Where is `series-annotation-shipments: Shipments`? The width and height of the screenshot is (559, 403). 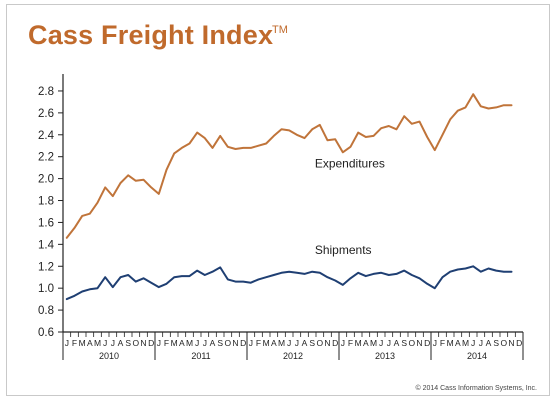 series-annotation-shipments: Shipments is located at coordinates (343, 250).